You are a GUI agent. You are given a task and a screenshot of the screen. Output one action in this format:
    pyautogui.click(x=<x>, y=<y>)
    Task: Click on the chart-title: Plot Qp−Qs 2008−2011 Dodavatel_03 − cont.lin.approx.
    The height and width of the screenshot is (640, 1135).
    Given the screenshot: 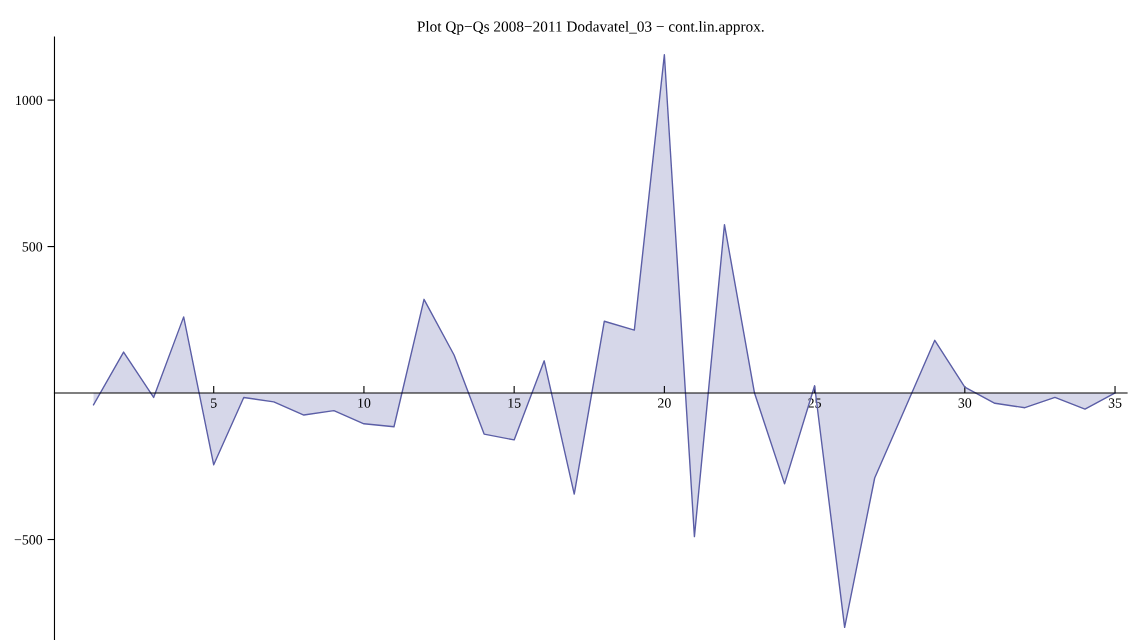 What is the action you would take?
    pyautogui.click(x=590, y=27)
    